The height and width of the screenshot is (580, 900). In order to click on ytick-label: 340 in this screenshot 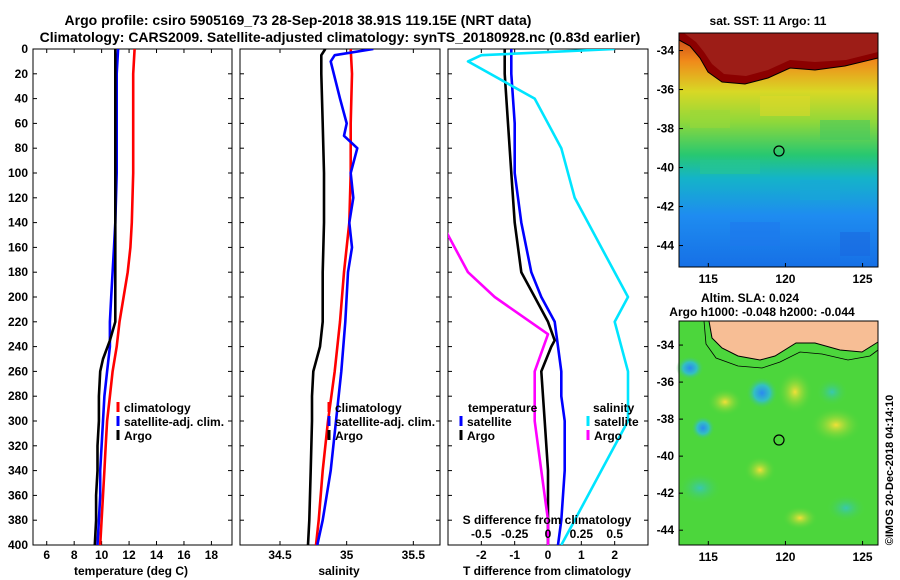, I will do `click(18, 471)`.